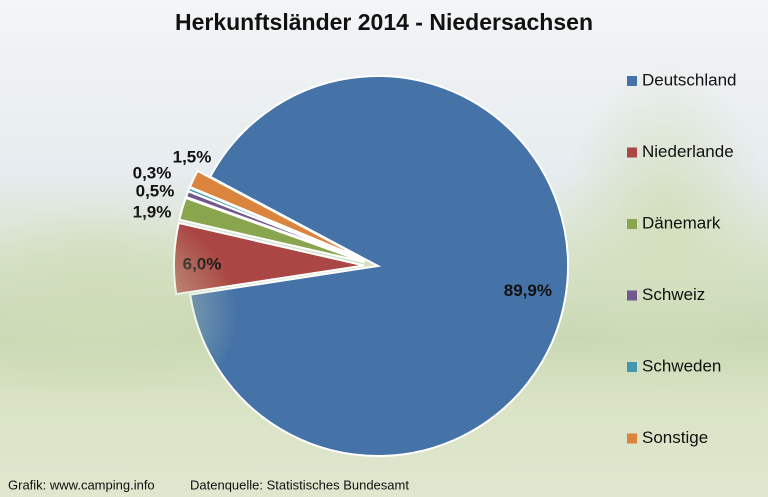  Describe the element at coordinates (528, 290) in the screenshot. I see `data-label: 89,9%` at that location.